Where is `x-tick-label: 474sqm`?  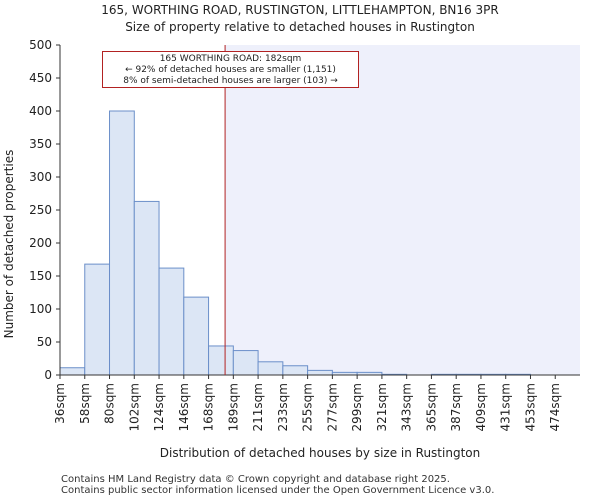 x-tick-label: 474sqm is located at coordinates (555, 407).